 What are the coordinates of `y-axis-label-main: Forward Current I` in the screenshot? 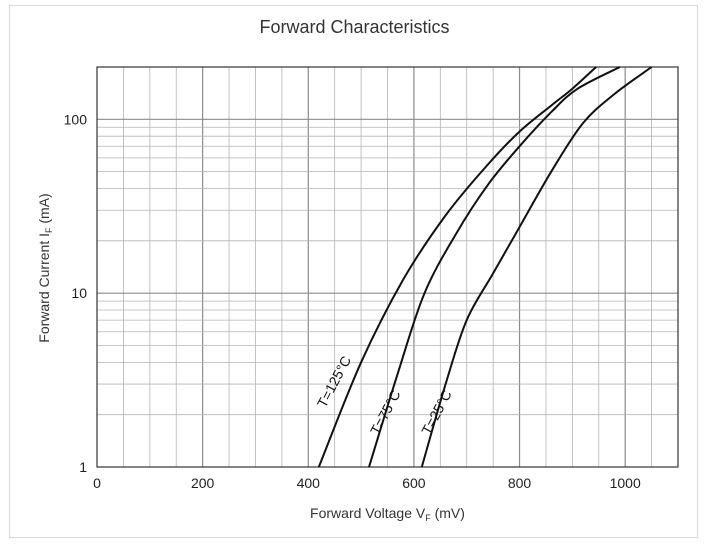 It's located at (44, 288).